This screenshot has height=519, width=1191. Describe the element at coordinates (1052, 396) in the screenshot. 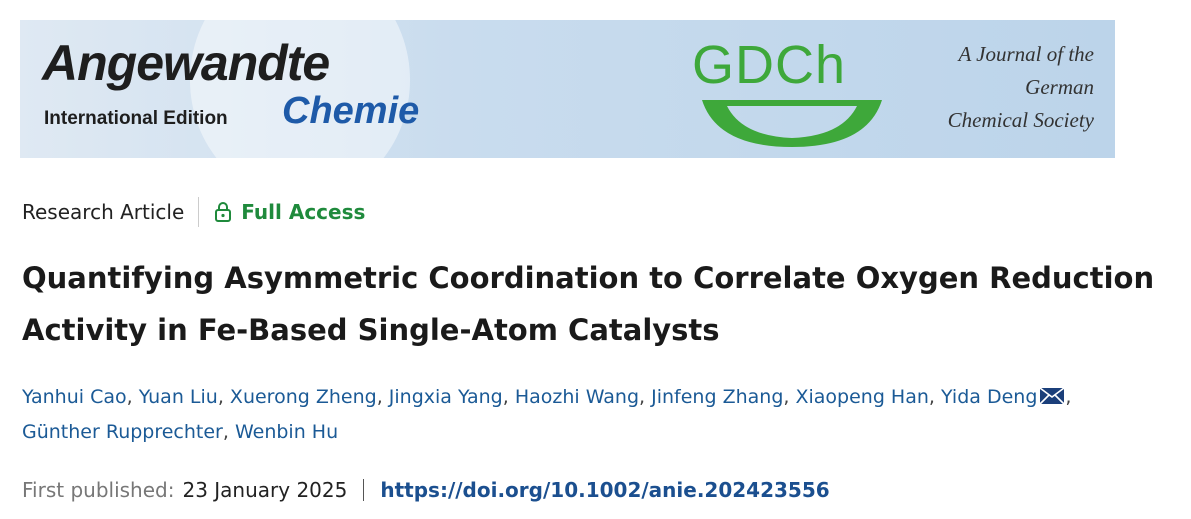

I see `email-icon` at that location.